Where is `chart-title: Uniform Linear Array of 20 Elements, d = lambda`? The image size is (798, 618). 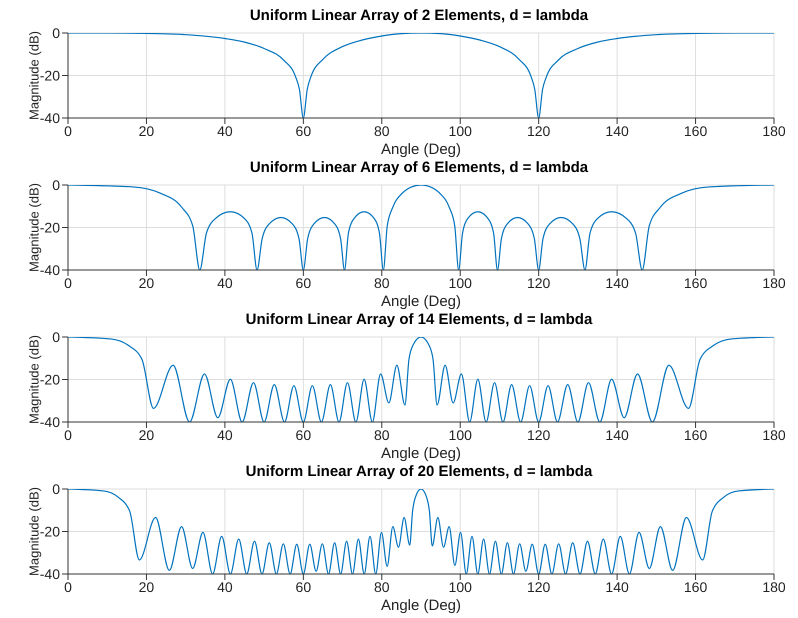
chart-title: Uniform Linear Array of 20 Elements, d = lambda is located at coordinates (419, 471).